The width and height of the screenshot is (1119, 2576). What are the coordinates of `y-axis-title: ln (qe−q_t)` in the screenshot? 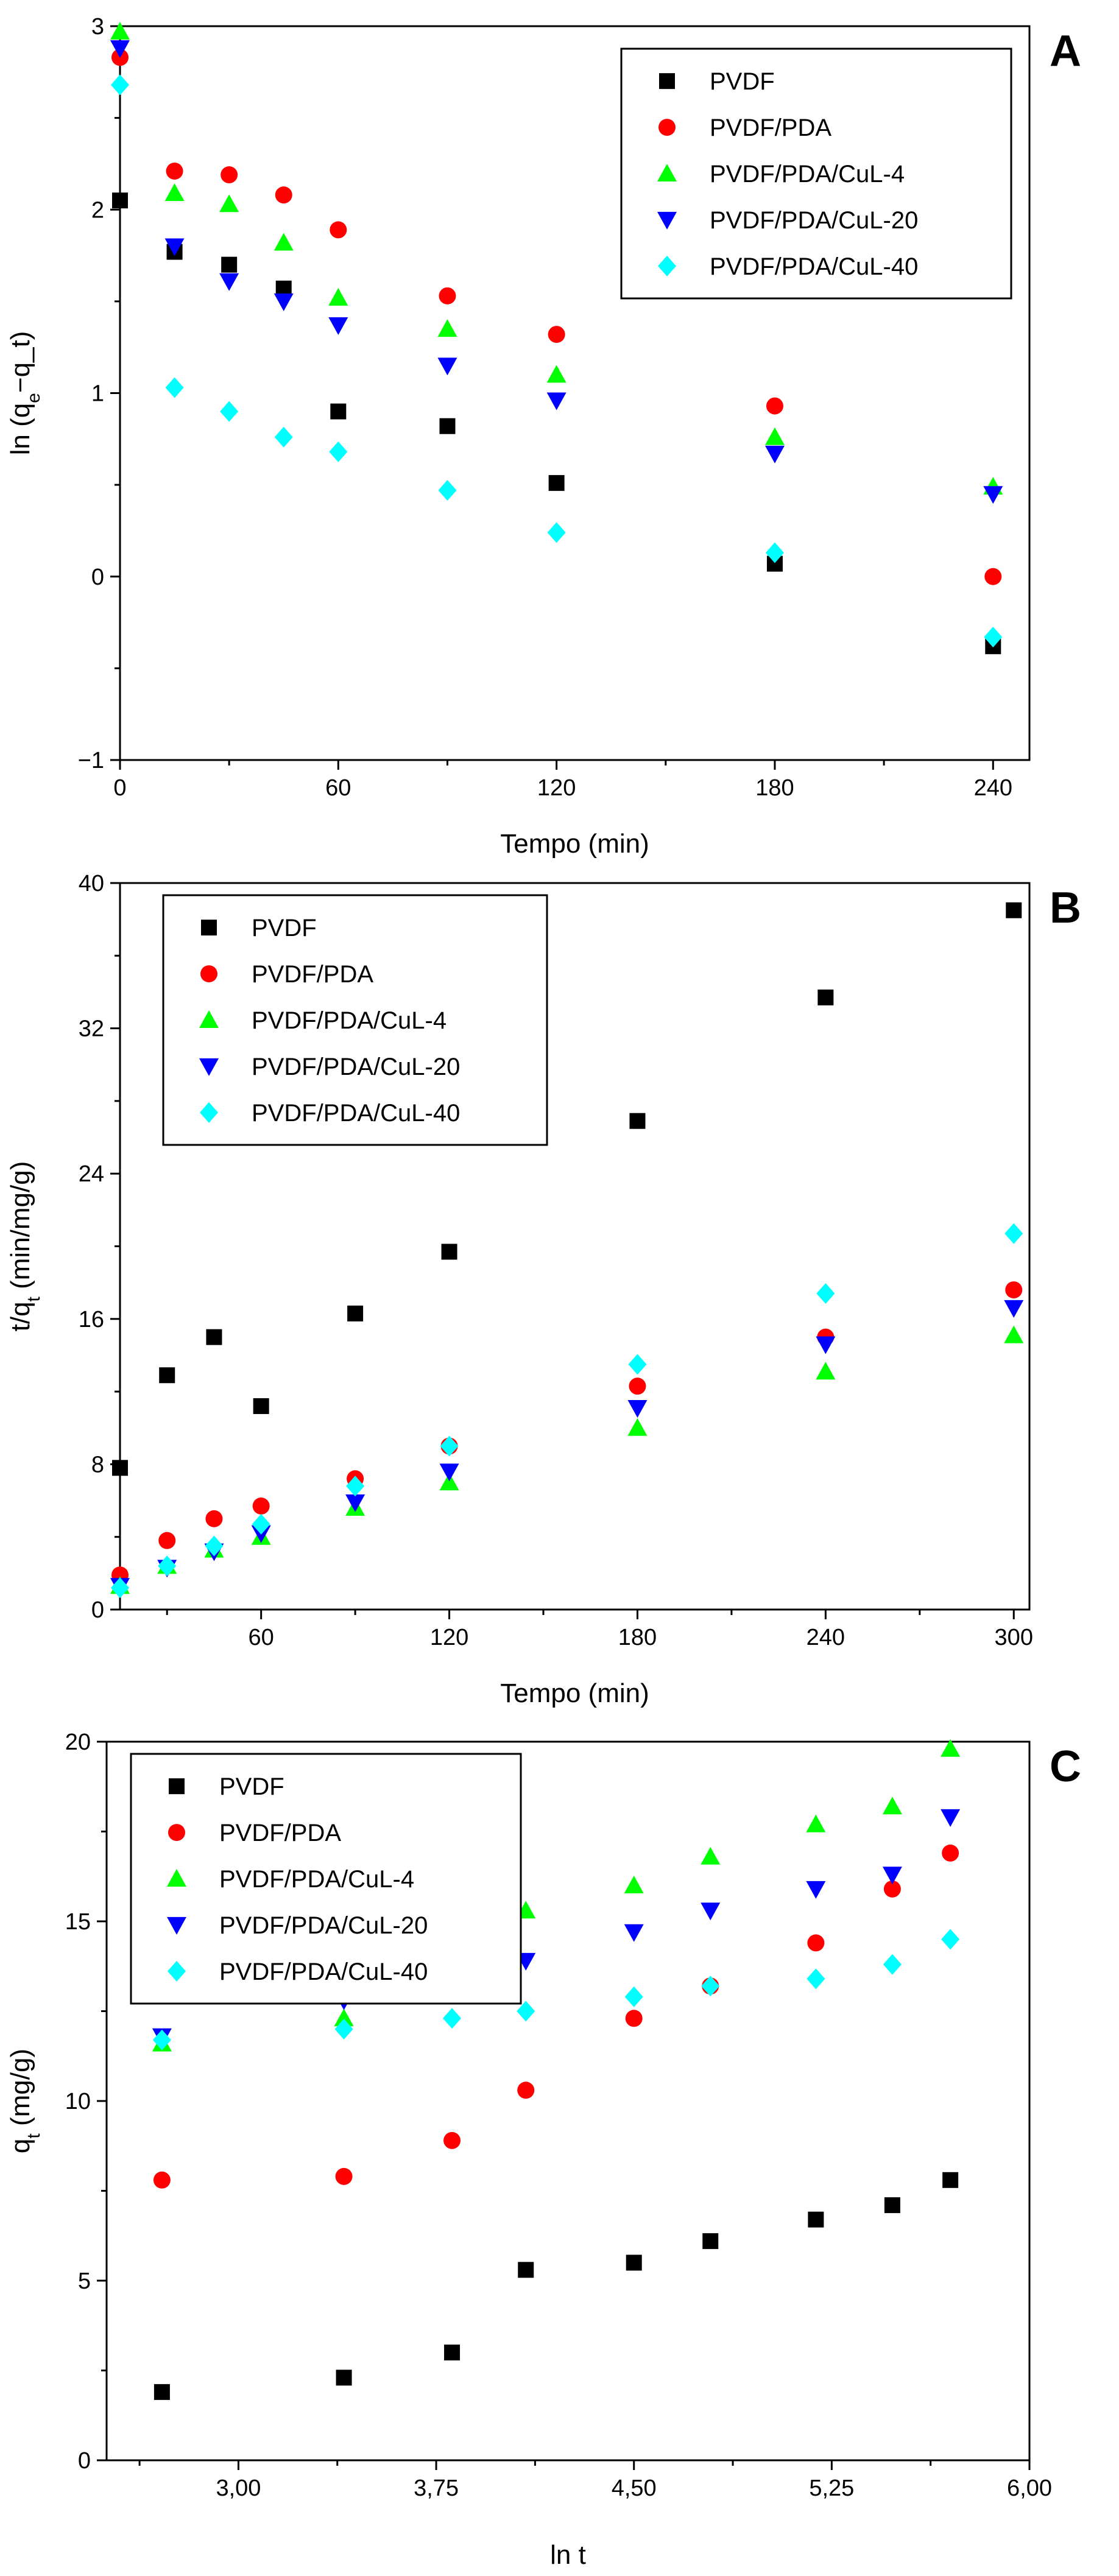 It's located at (24, 393).